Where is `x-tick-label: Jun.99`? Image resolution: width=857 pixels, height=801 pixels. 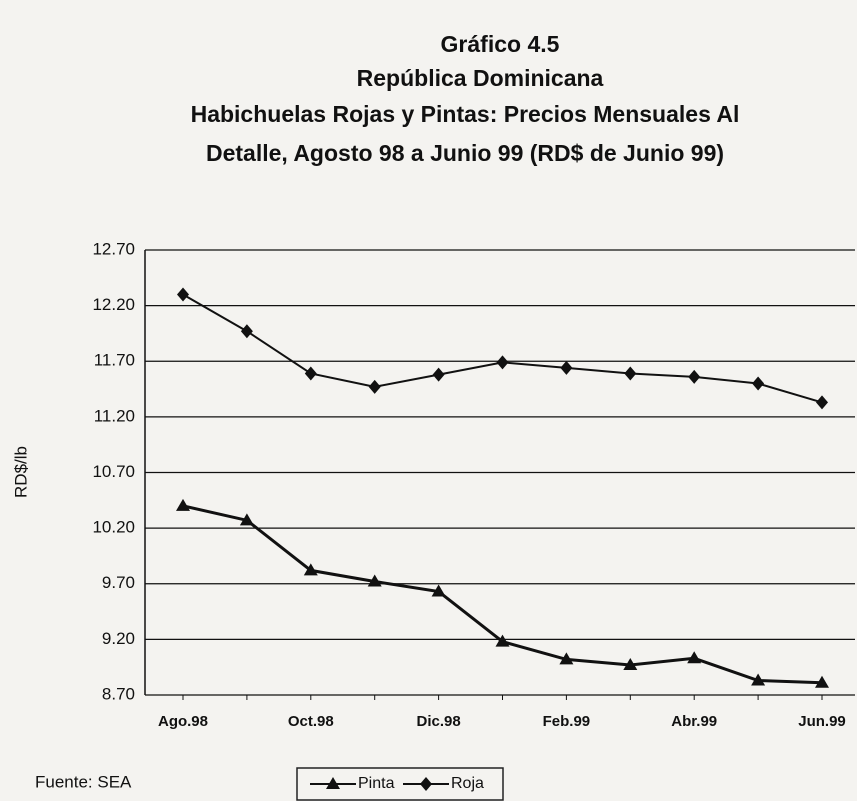 x-tick-label: Jun.99 is located at coordinates (822, 721).